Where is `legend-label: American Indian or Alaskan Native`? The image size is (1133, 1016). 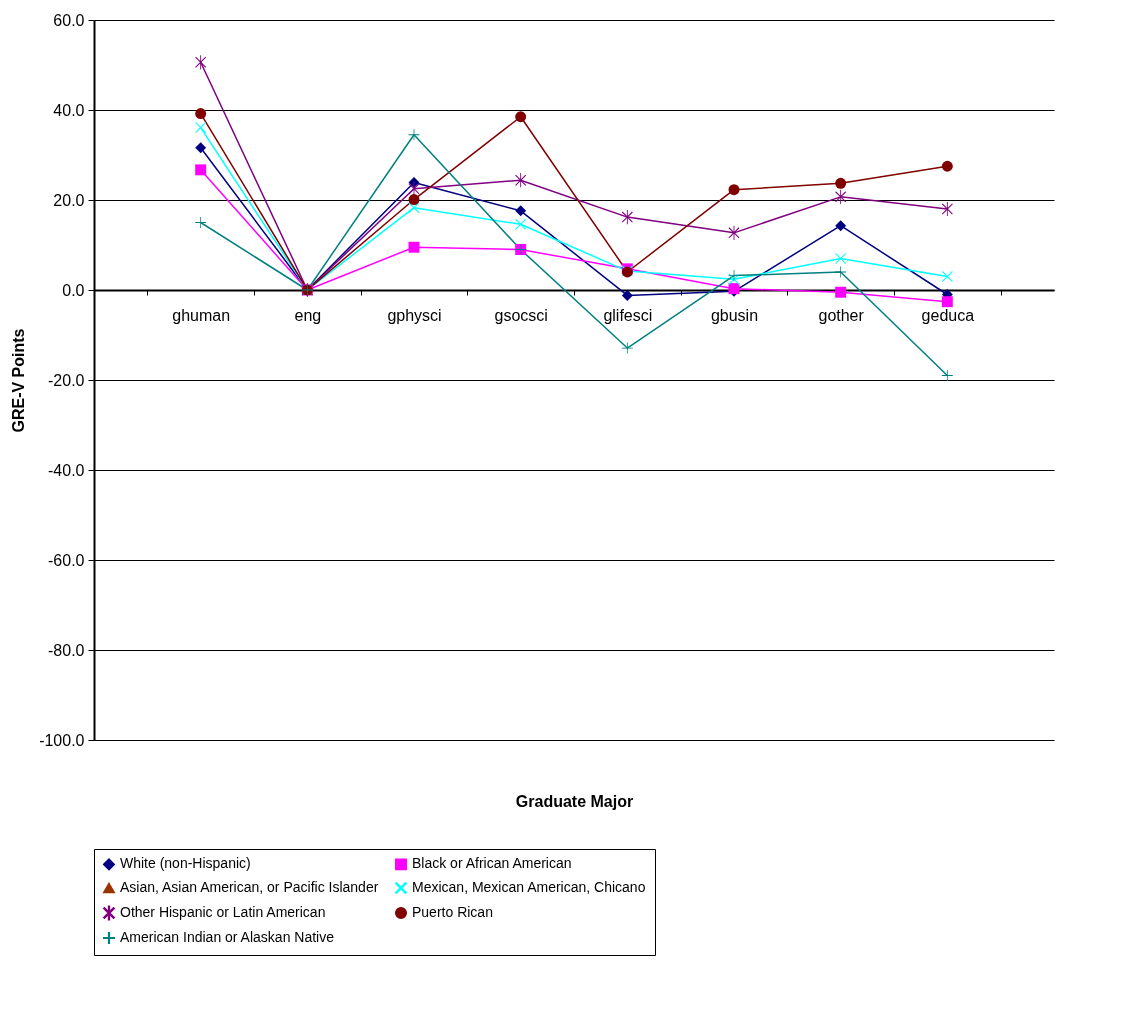 legend-label: American Indian or Alaskan Native is located at coordinates (227, 937).